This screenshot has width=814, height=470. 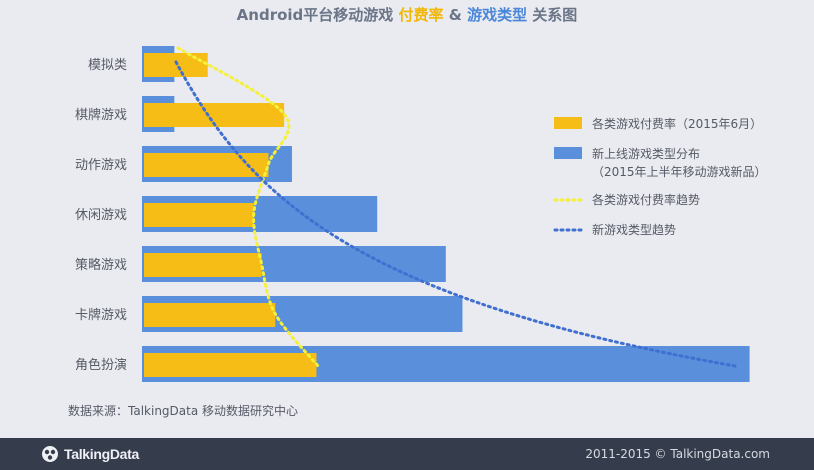 I want to click on copyright-text: 2011-2015 © TalkingData.com, so click(x=677, y=454).